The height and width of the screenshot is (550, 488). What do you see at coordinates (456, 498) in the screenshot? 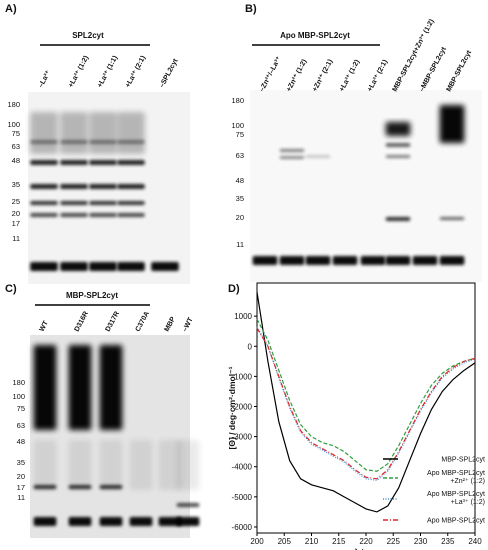
I see `legend-label: Apo MBP-SPL2cyt +La³⁺ (1:2)` at bounding box center [456, 498].